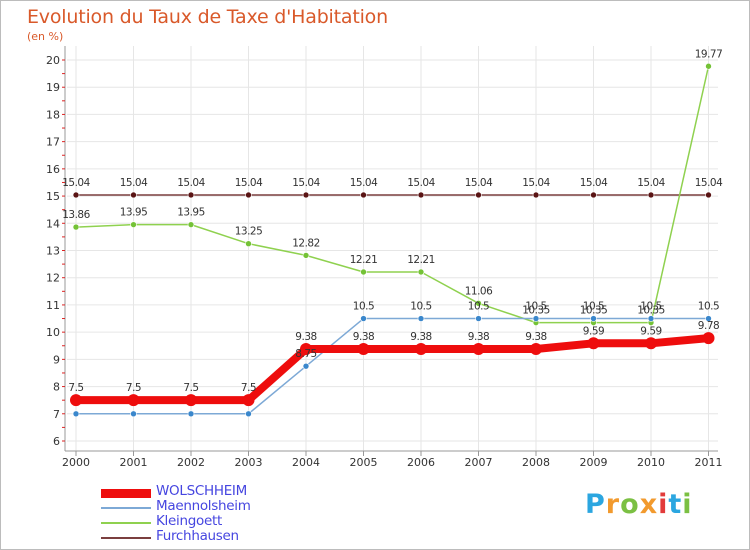 The image size is (750, 550). I want to click on data-label-wolschheim: 9.78, so click(708, 326).